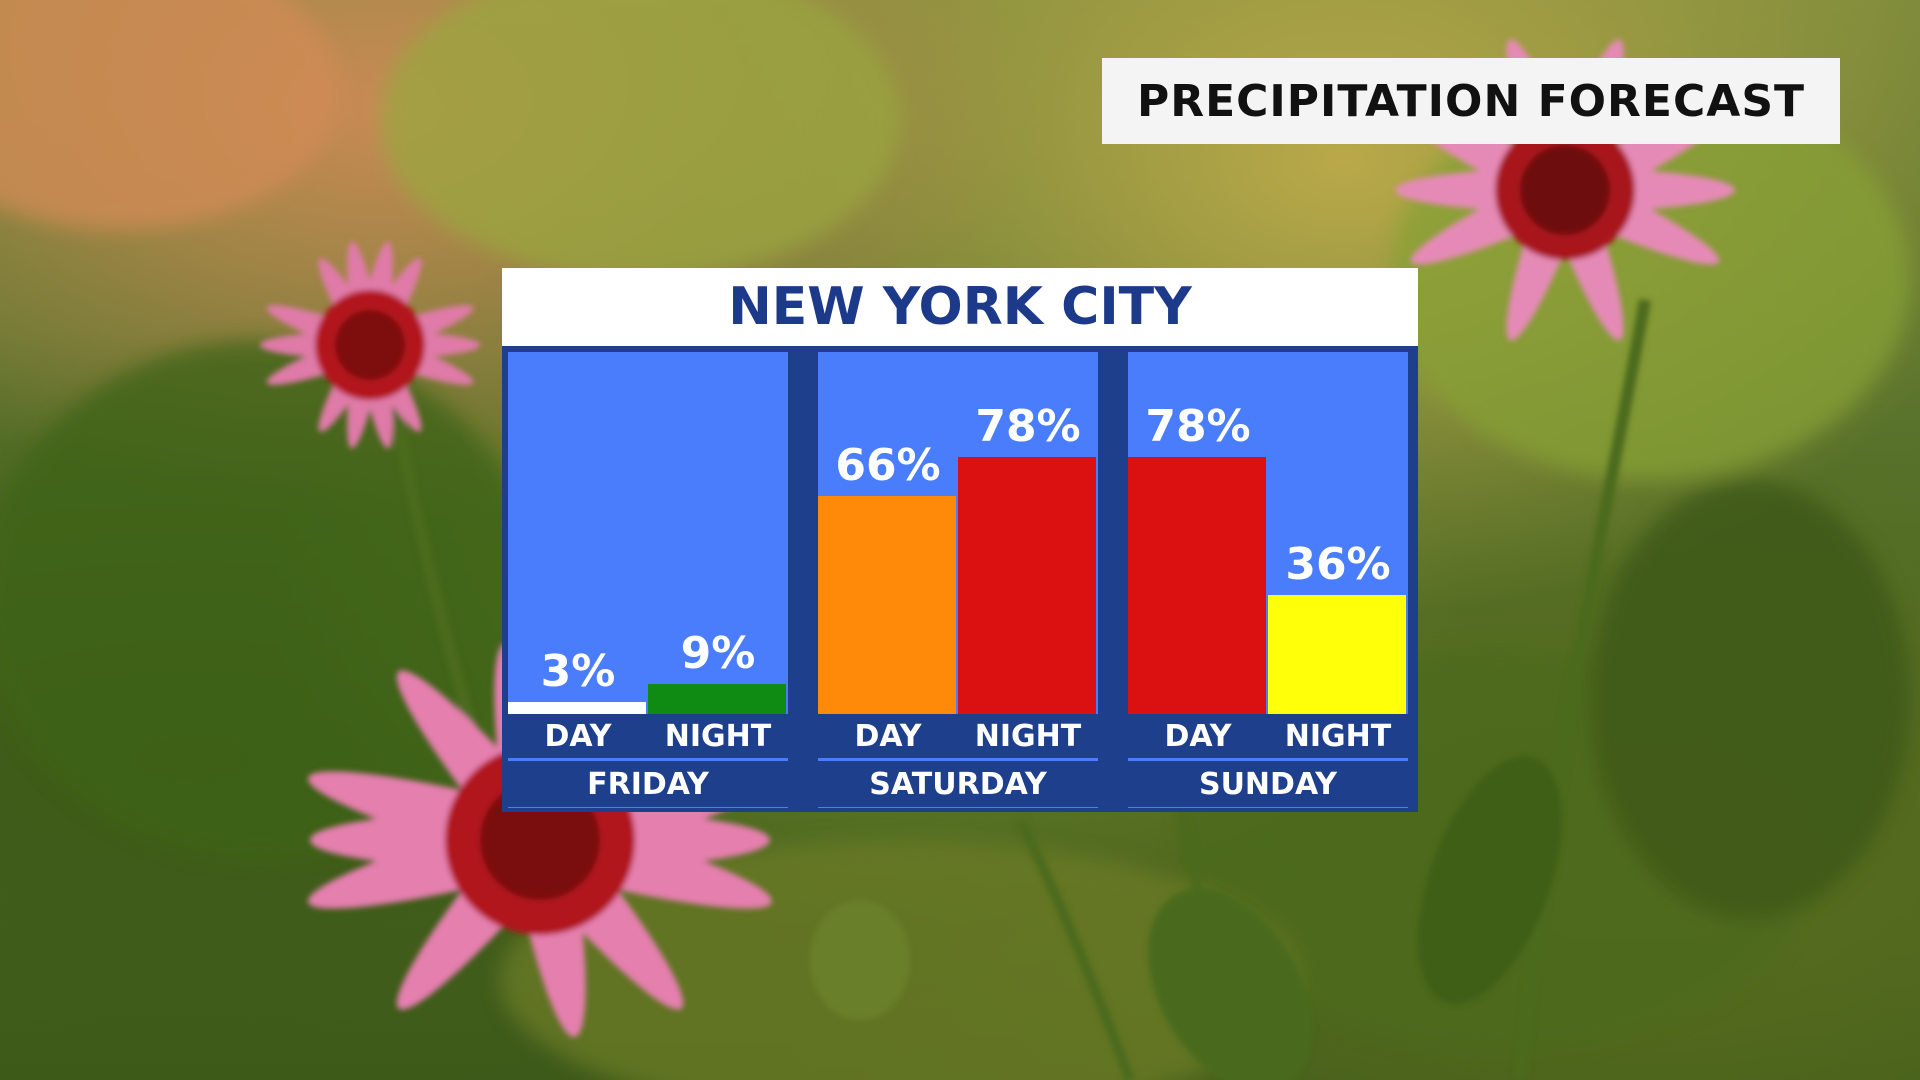 The height and width of the screenshot is (1080, 1920). I want to click on bar-sunday-night, so click(1337, 654).